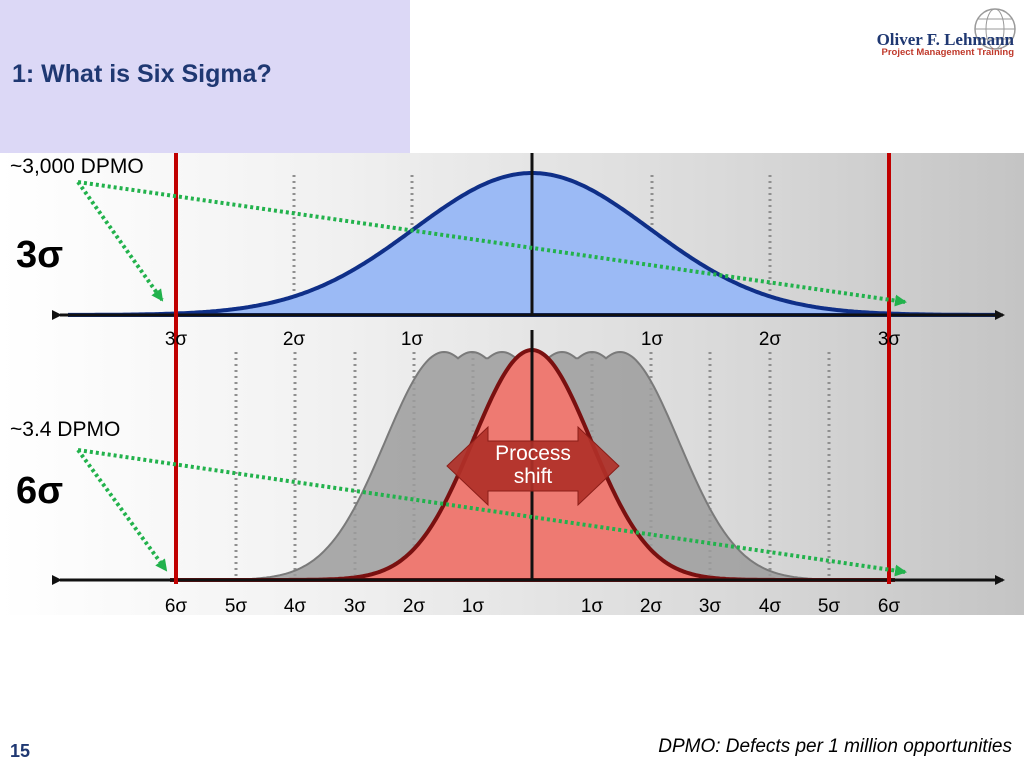 Image resolution: width=1024 pixels, height=768 pixels. What do you see at coordinates (40, 491) in the screenshot?
I see `six-sigma-label: 6σ` at bounding box center [40, 491].